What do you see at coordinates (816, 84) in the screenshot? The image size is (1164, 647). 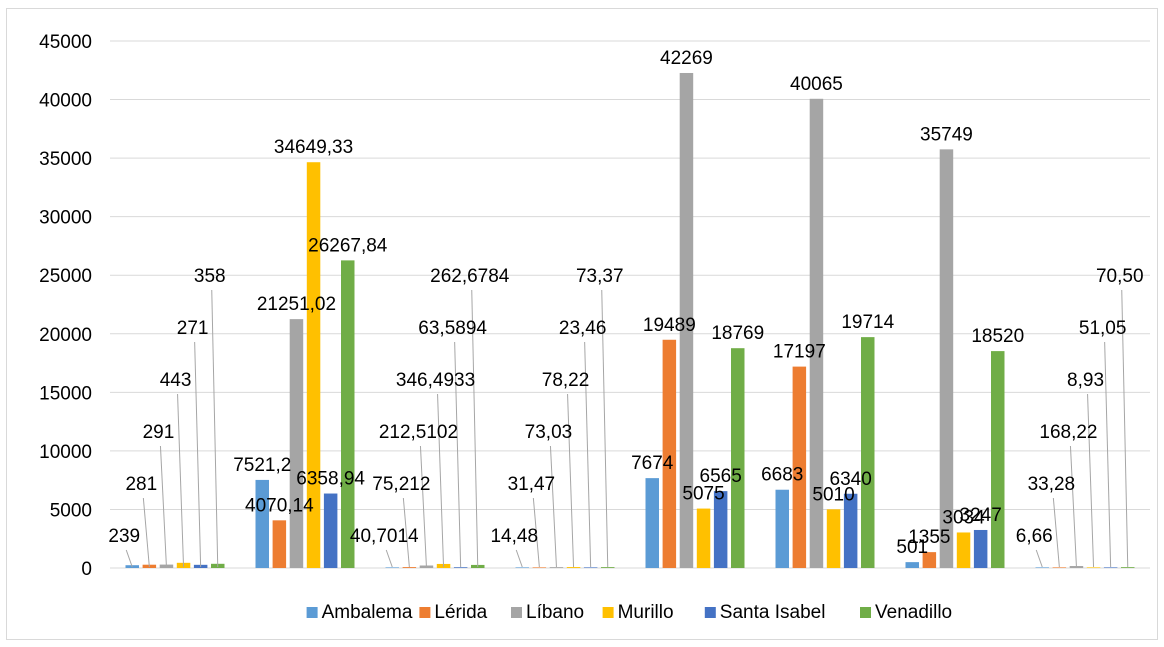 I see `data-label: 40065` at bounding box center [816, 84].